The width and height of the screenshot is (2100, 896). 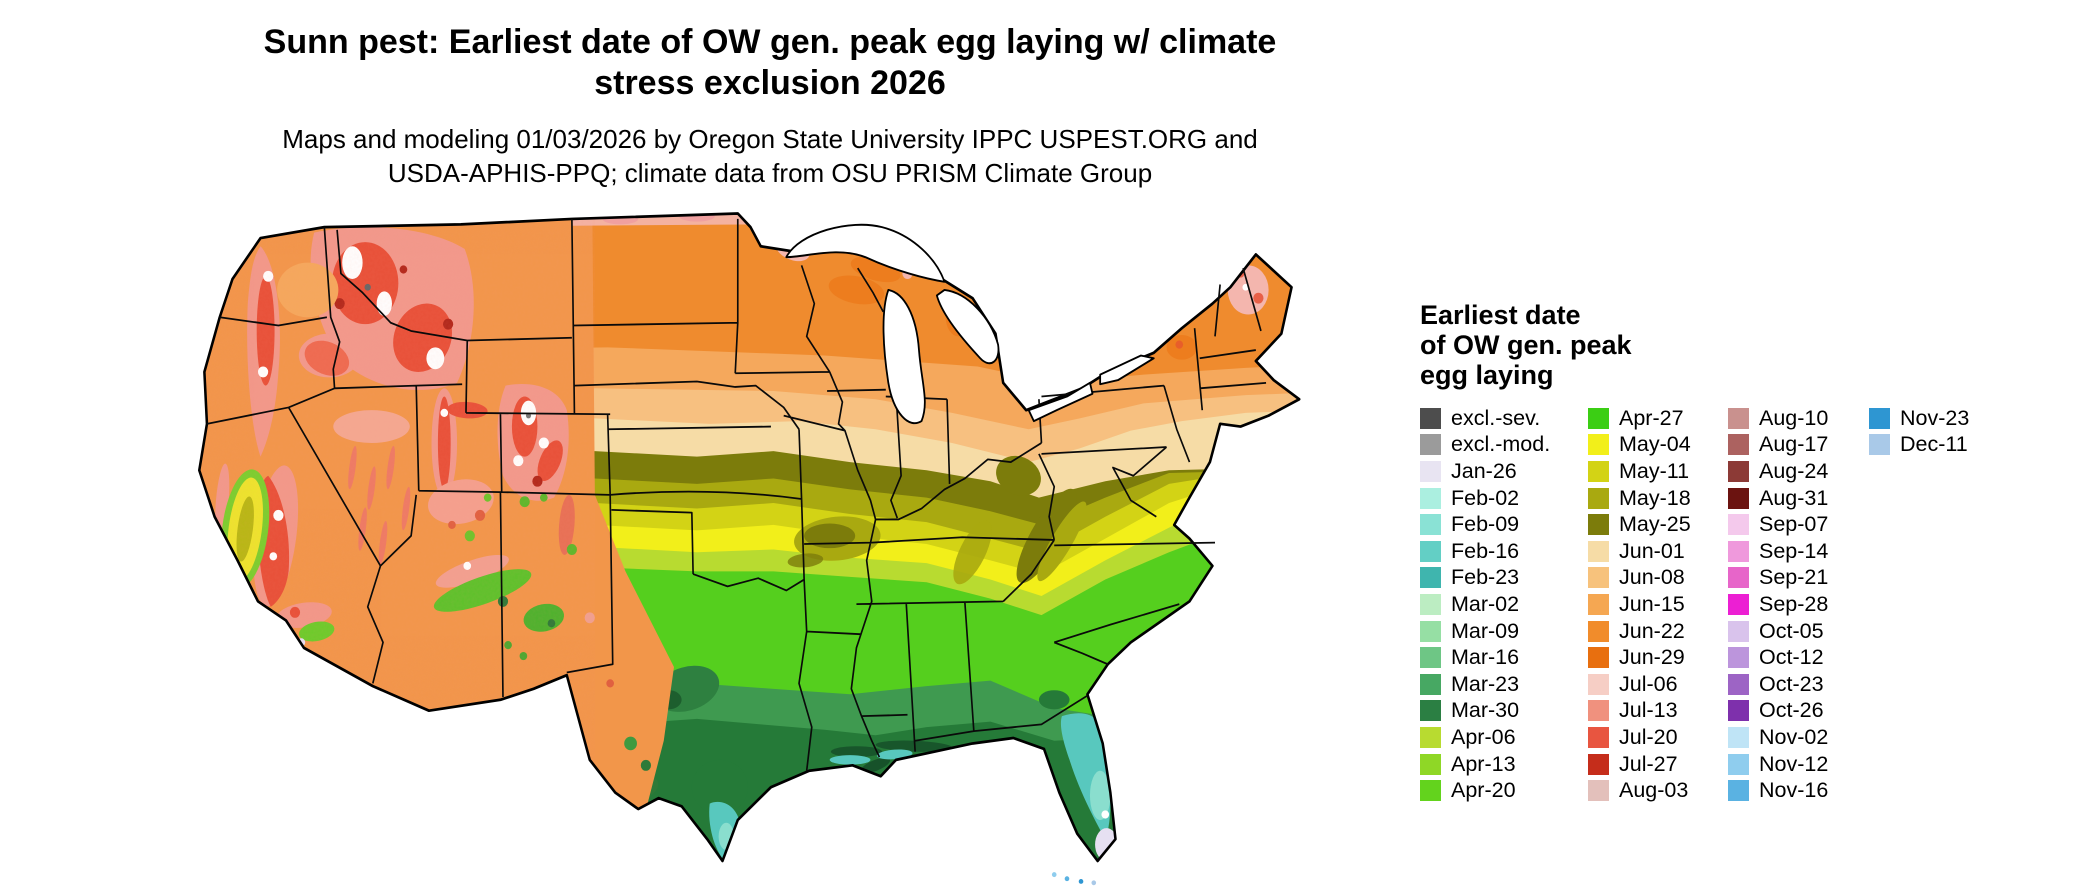 I want to click on legend-item: Sep-14, so click(x=1778, y=551).